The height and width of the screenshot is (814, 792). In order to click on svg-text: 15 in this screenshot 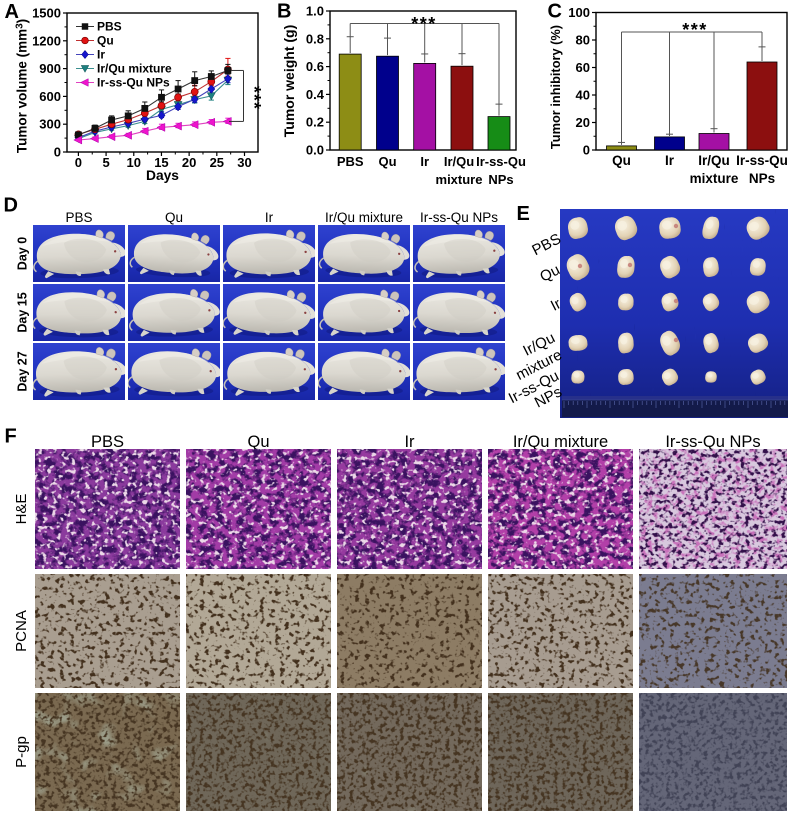, I will do `click(161, 162)`.